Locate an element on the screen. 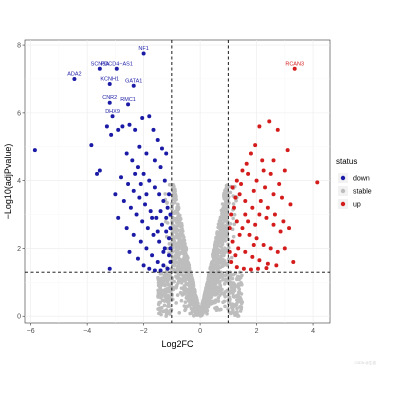 This screenshot has width=400, height=400. legend: status down stable up is located at coordinates (354, 183).